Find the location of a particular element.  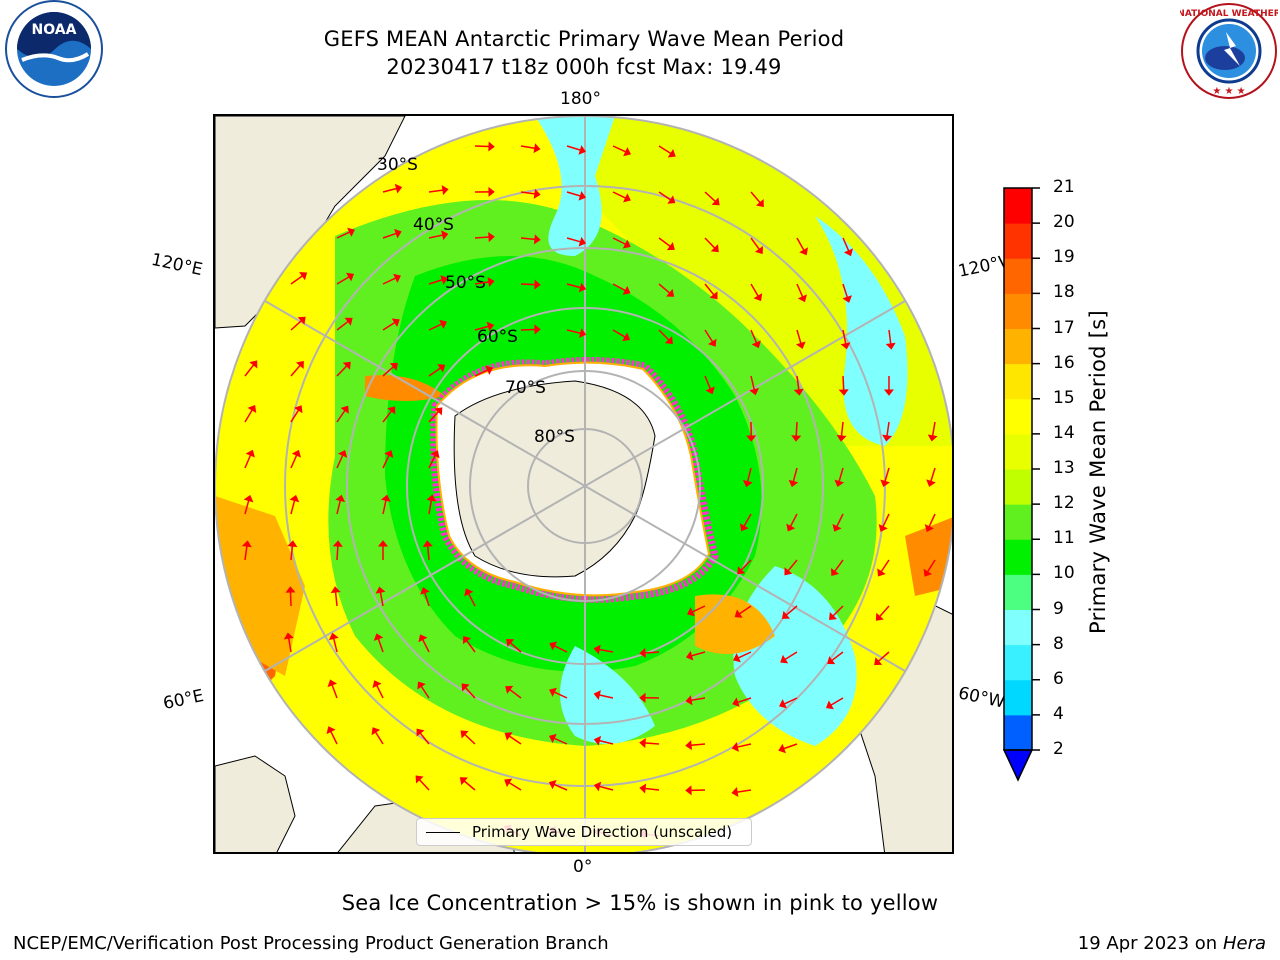

colorbar-tick-label: 18 is located at coordinates (1064, 292).